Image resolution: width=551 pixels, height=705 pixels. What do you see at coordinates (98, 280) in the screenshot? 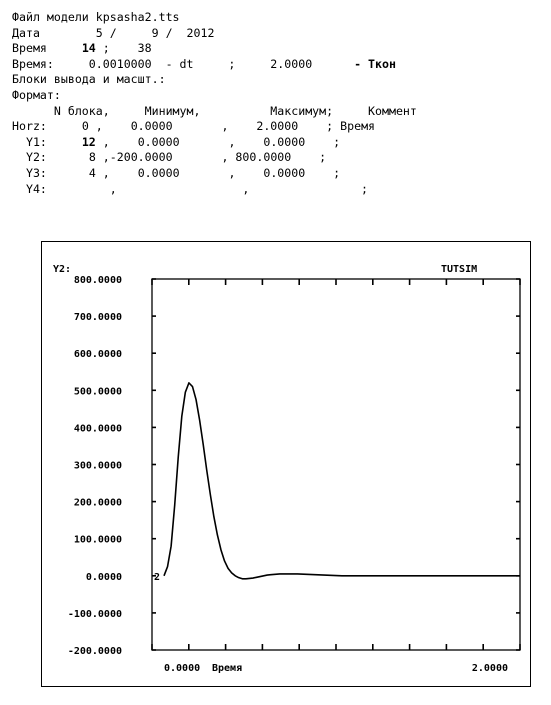
I see `y-tick-label: 800.0000` at bounding box center [98, 280].